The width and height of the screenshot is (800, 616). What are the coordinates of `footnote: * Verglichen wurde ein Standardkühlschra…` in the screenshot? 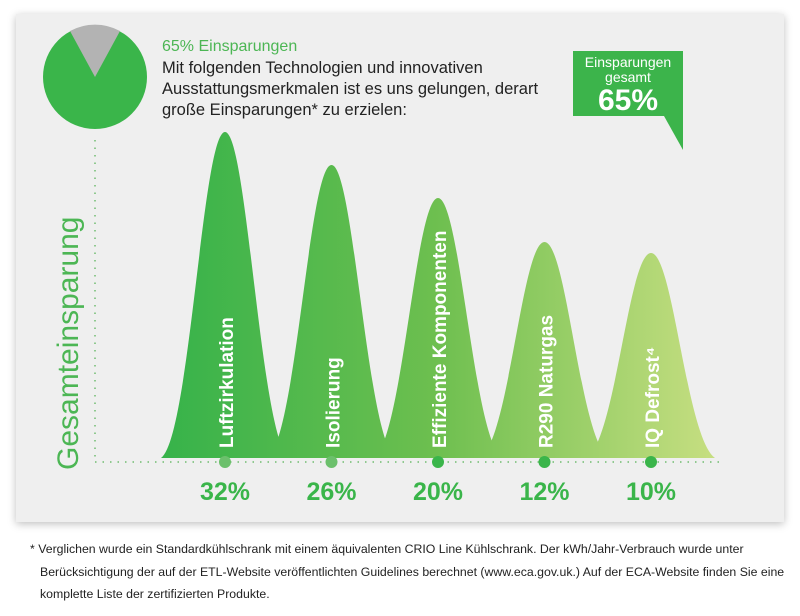 It's located at (407, 571).